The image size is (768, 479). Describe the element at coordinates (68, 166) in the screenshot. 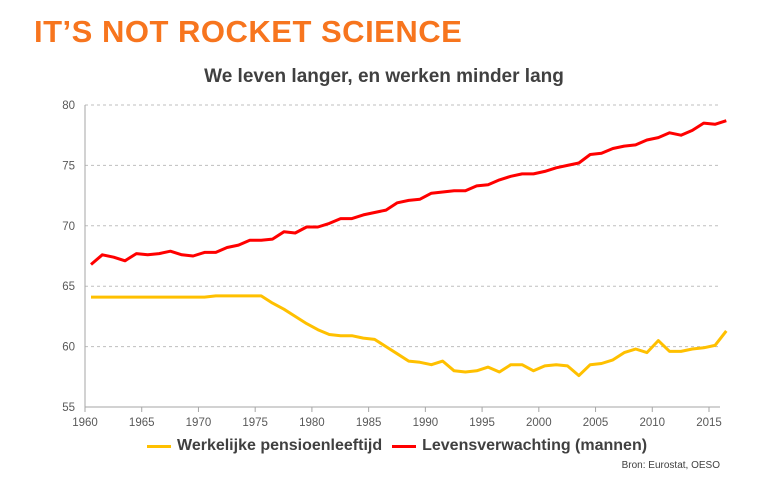

I see `y-tick-label: 75` at that location.